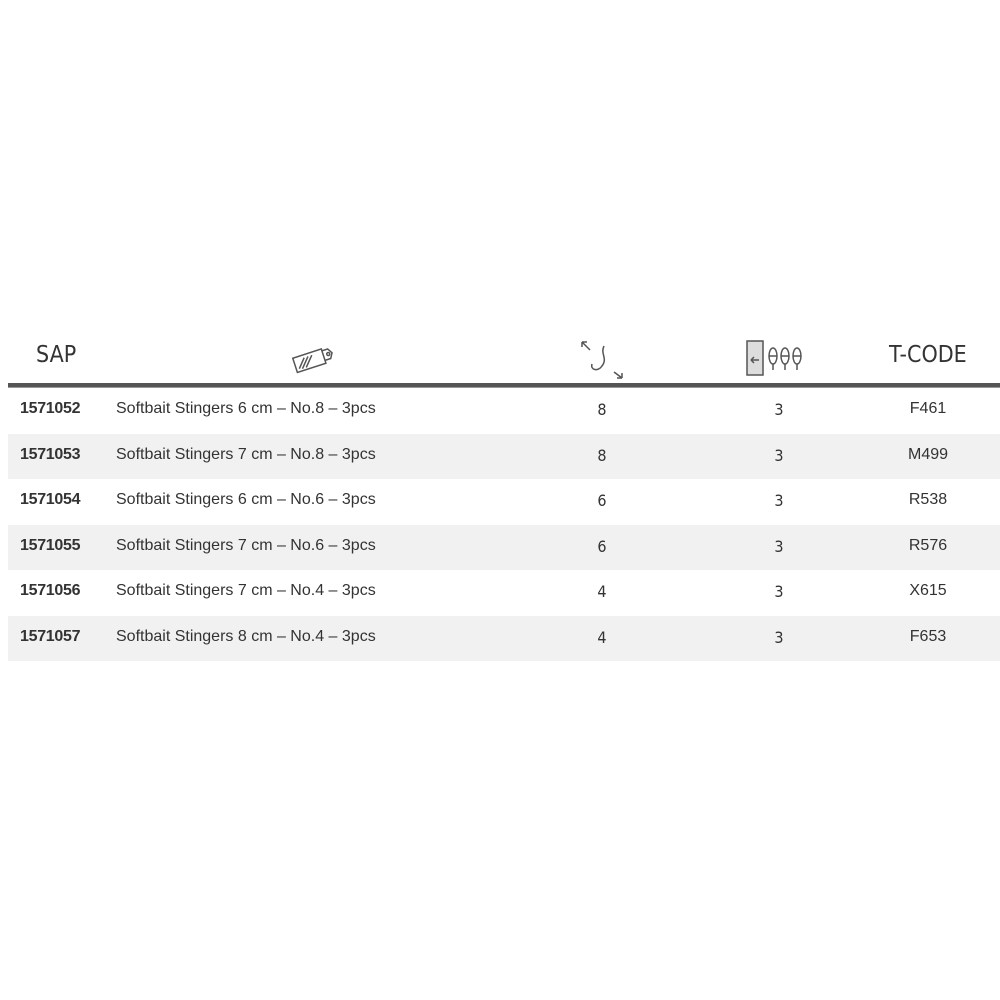 The width and height of the screenshot is (1000, 1000). Describe the element at coordinates (50, 590) in the screenshot. I see `sap-cell: 1571056` at that location.